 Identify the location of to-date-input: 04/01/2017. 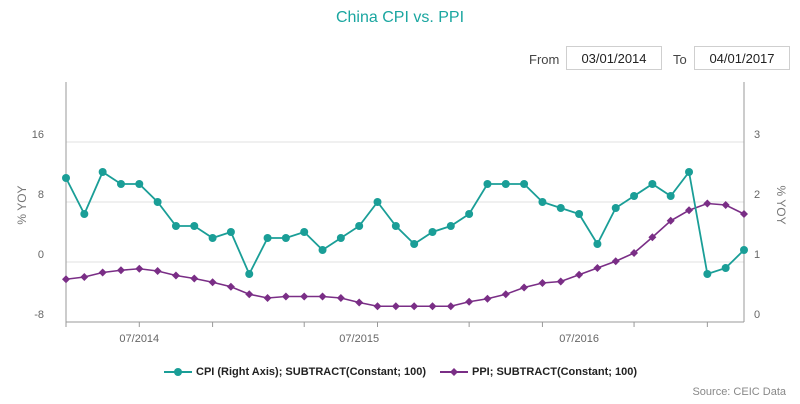
(742, 58).